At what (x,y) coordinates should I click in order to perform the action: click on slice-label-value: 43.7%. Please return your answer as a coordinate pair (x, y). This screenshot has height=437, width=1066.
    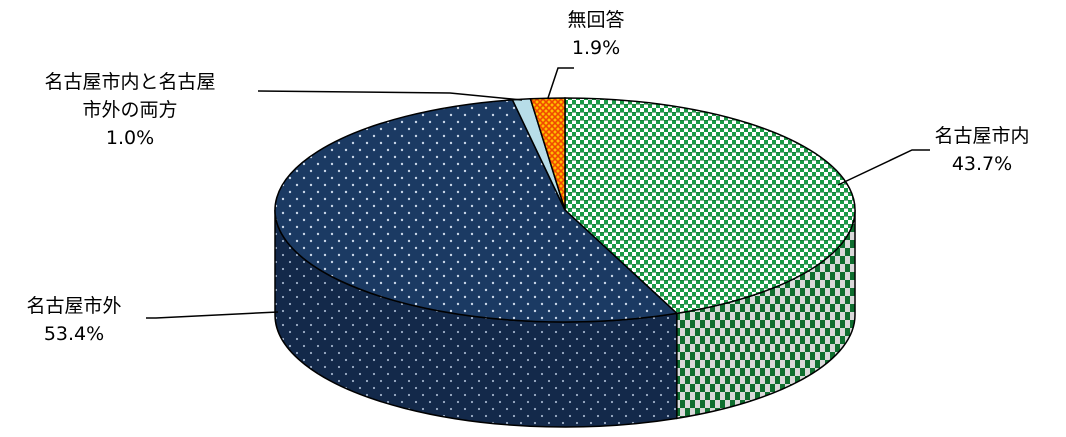
    Looking at the image, I should click on (982, 164).